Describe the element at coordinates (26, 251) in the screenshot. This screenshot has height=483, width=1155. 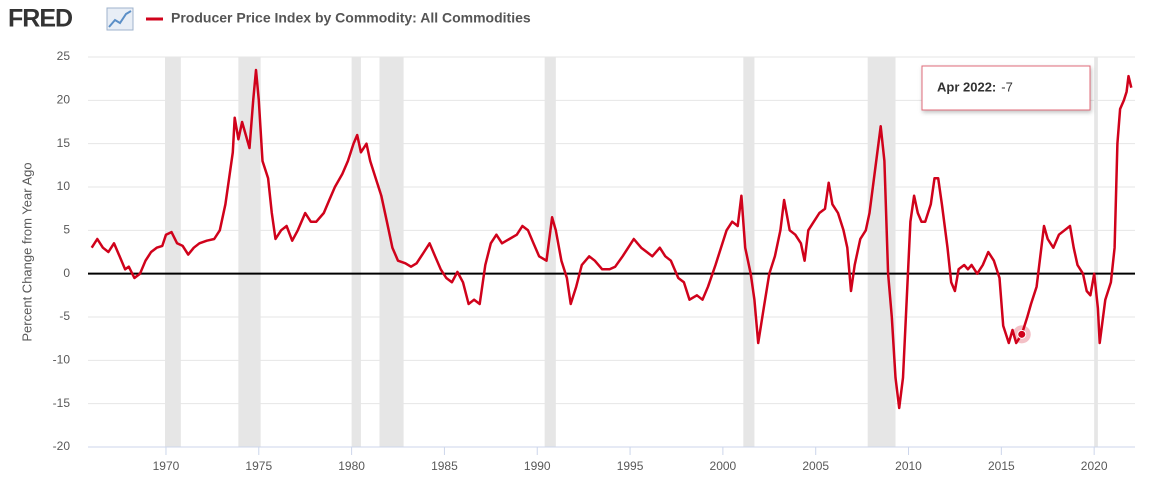
I see `y-axis-title: Percent Change from Year Ago` at that location.